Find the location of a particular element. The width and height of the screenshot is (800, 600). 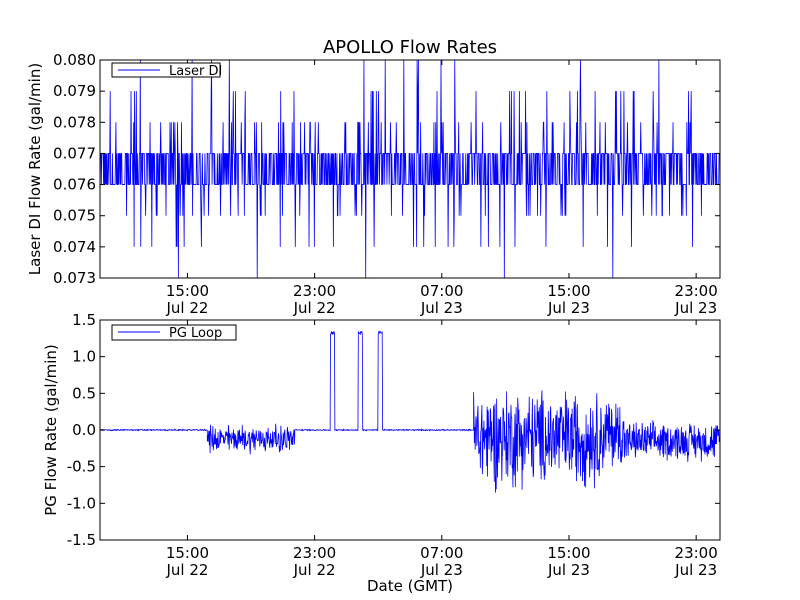

y-tick-label: 0.075 is located at coordinates (74, 216).